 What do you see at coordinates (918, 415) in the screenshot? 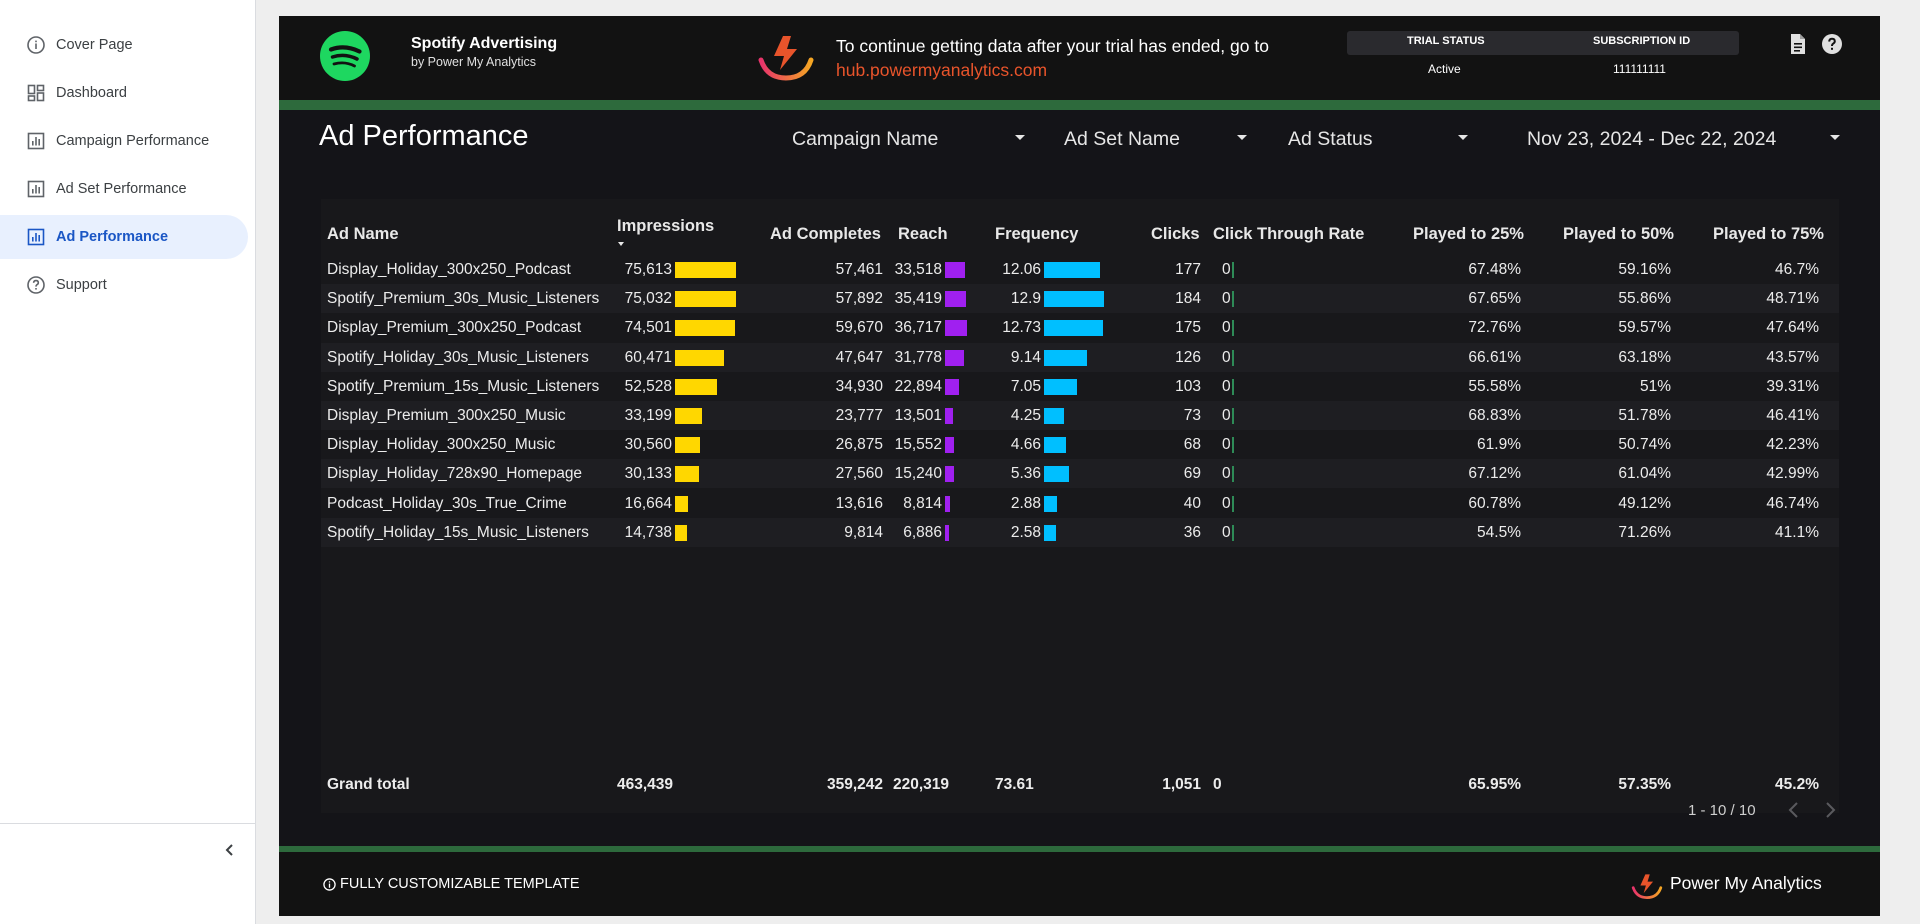
I see `cell-reach: 13,501` at bounding box center [918, 415].